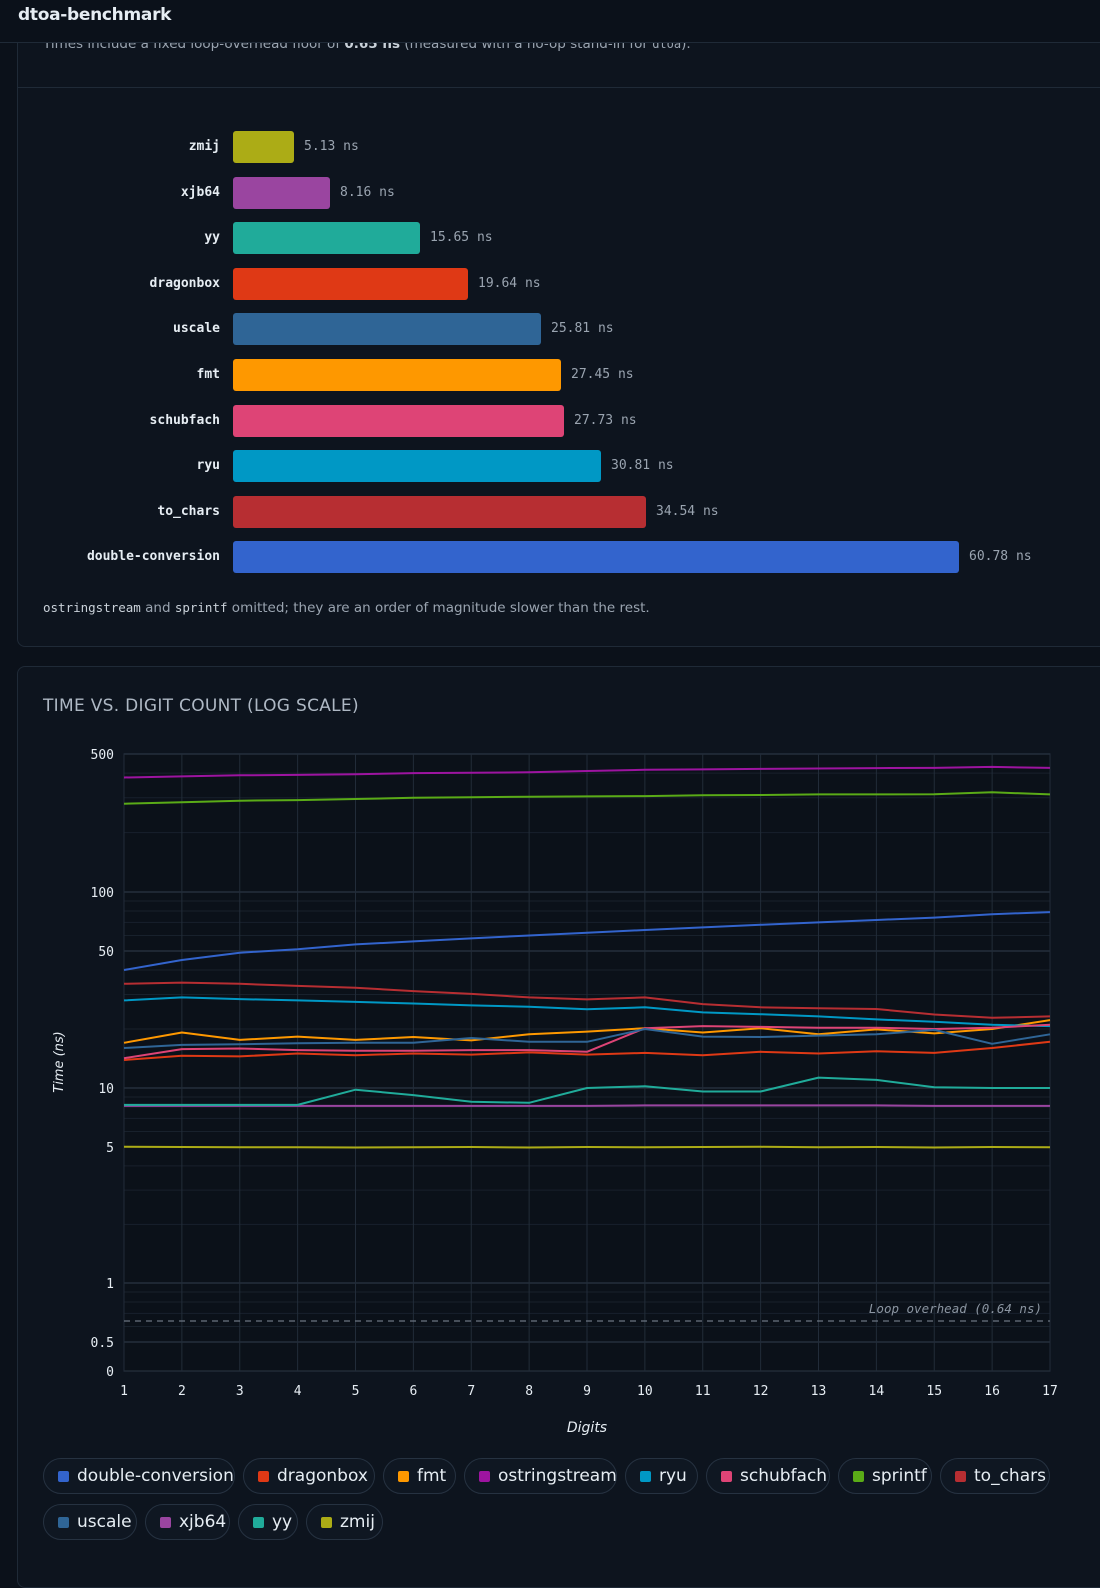  What do you see at coordinates (587, 772) in the screenshot?
I see `series-line-ostringstream` at bounding box center [587, 772].